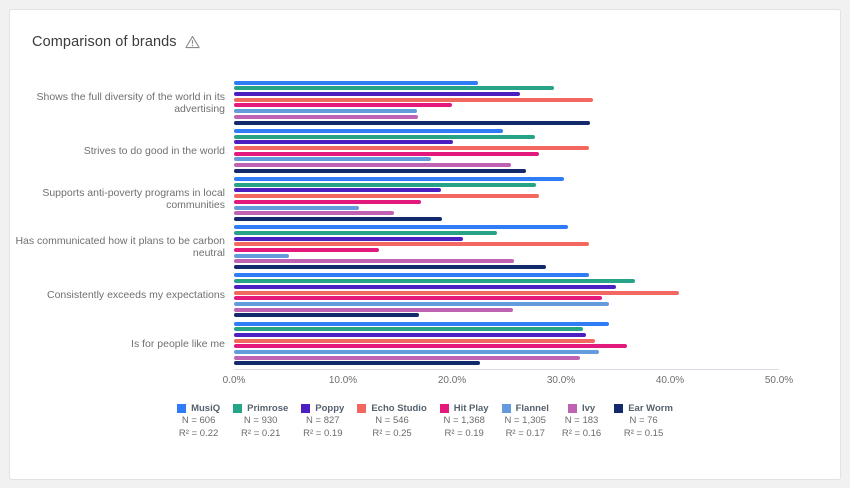  I want to click on legend-sample-size: N = 930, so click(260, 421).